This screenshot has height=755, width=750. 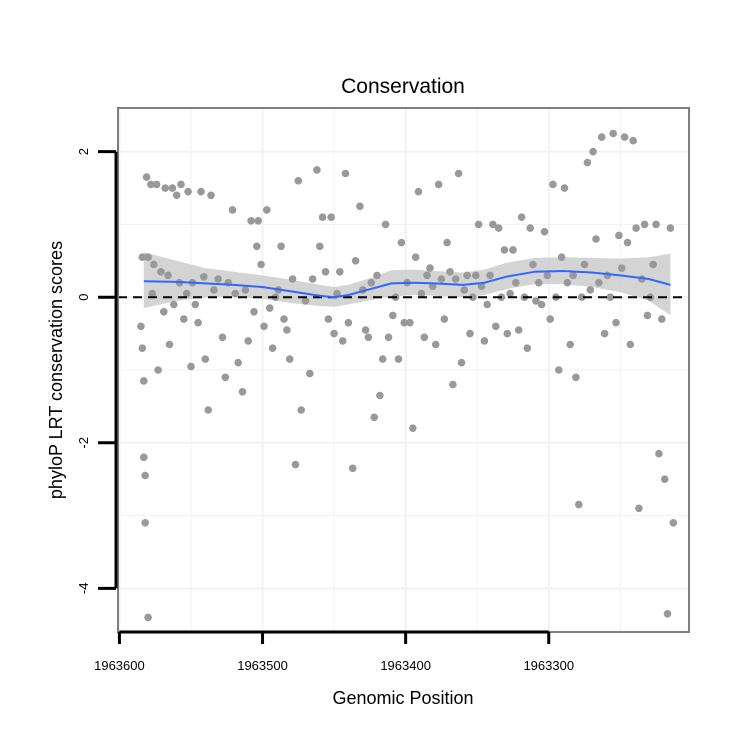 What do you see at coordinates (97, 371) in the screenshot?
I see `y-axis: 2 0 -2 -4` at bounding box center [97, 371].